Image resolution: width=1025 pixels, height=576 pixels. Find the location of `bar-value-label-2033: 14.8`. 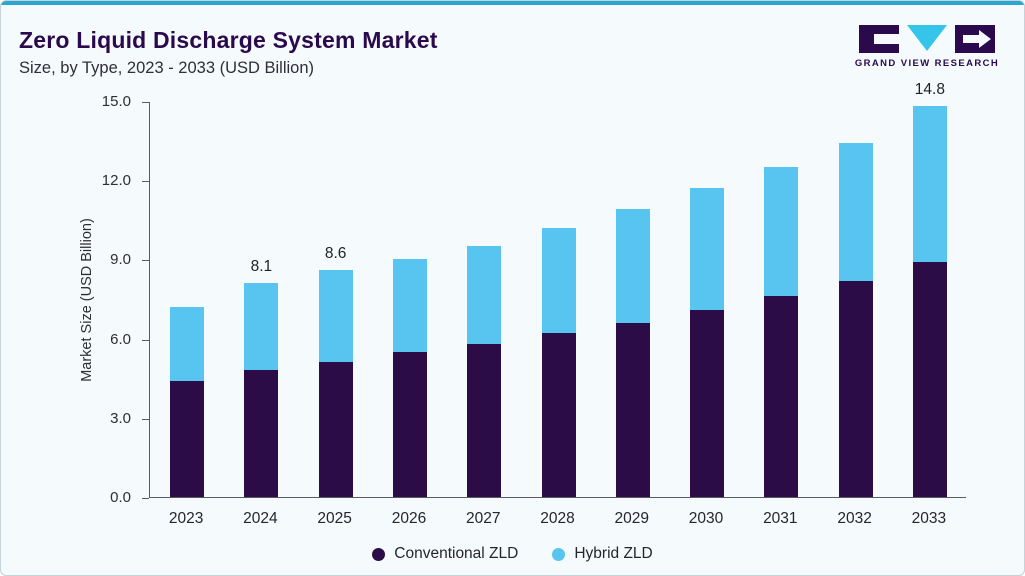

bar-value-label-2033: 14.8 is located at coordinates (929, 90).